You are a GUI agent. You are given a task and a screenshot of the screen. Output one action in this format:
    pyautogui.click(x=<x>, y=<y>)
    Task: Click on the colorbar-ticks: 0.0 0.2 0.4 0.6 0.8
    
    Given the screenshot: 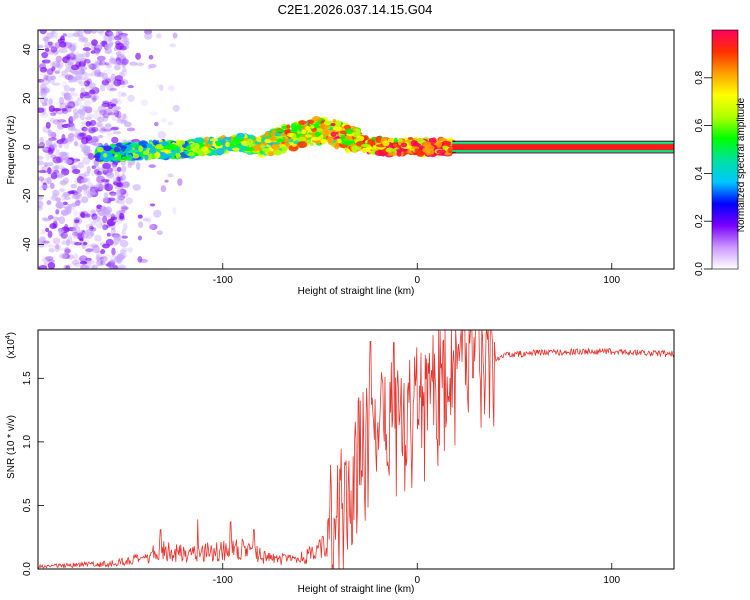 What is the action you would take?
    pyautogui.click(x=703, y=173)
    